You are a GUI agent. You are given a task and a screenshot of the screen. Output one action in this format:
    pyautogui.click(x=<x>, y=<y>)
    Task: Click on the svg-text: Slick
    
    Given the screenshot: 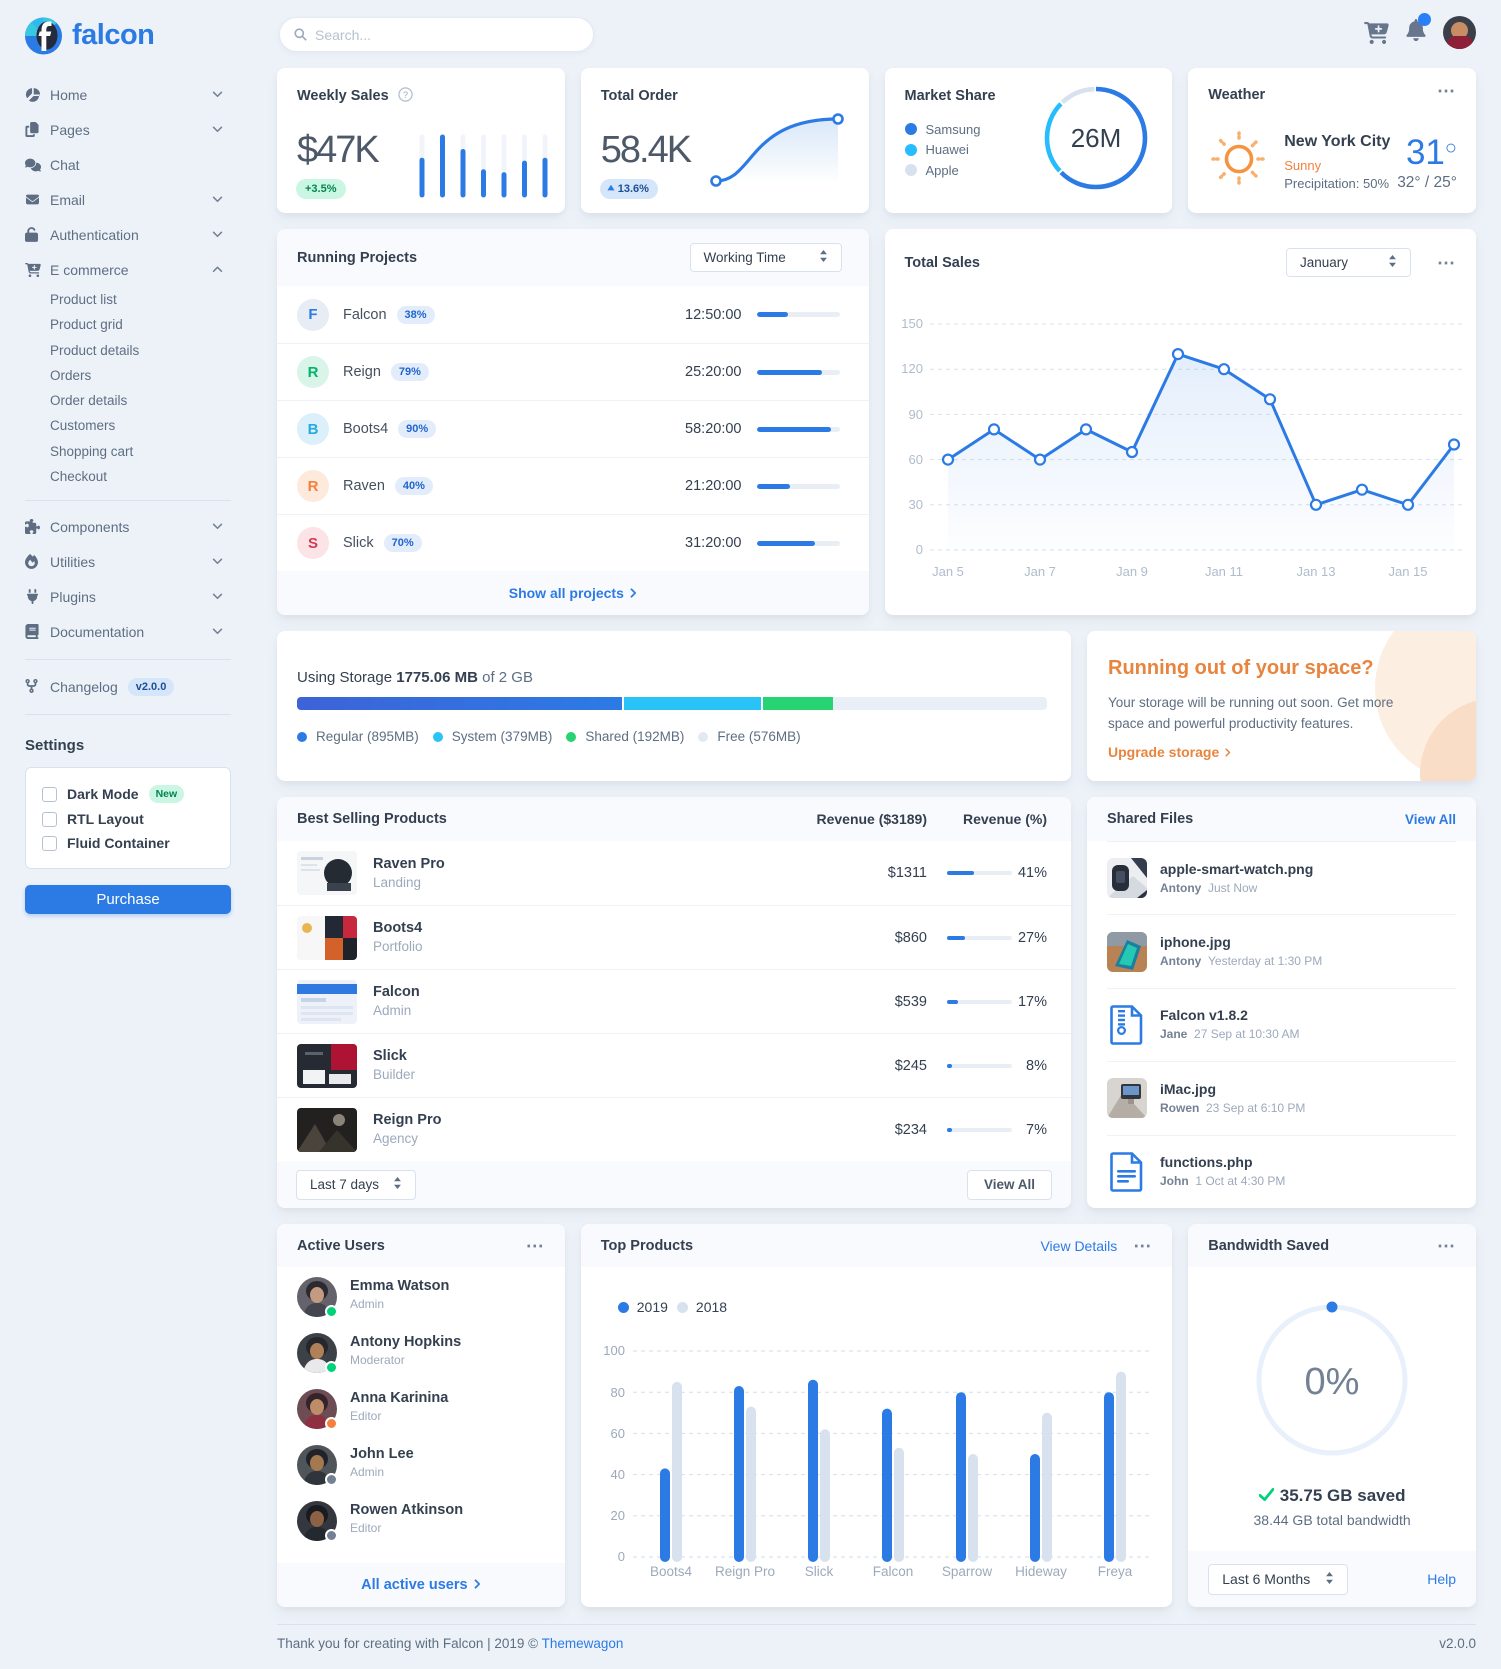 What is the action you would take?
    pyautogui.click(x=818, y=1571)
    